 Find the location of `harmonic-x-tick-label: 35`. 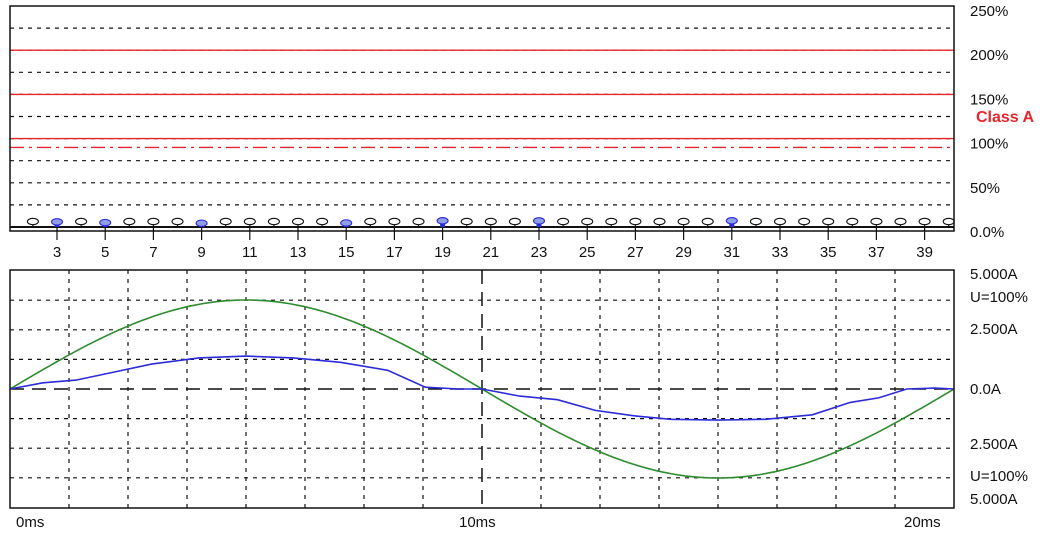

harmonic-x-tick-label: 35 is located at coordinates (828, 252).